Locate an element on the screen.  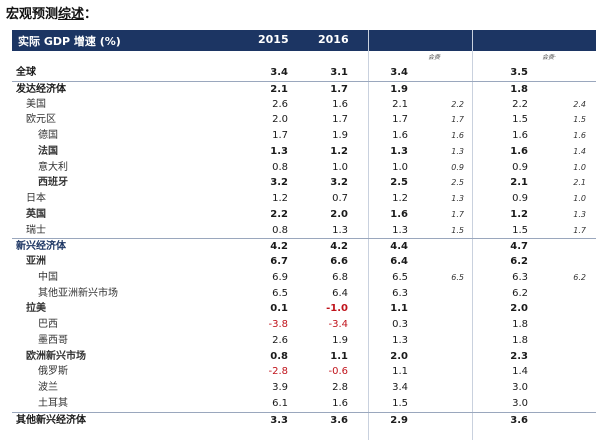
note-value-2018: 1.0 is located at coordinates (579, 198).